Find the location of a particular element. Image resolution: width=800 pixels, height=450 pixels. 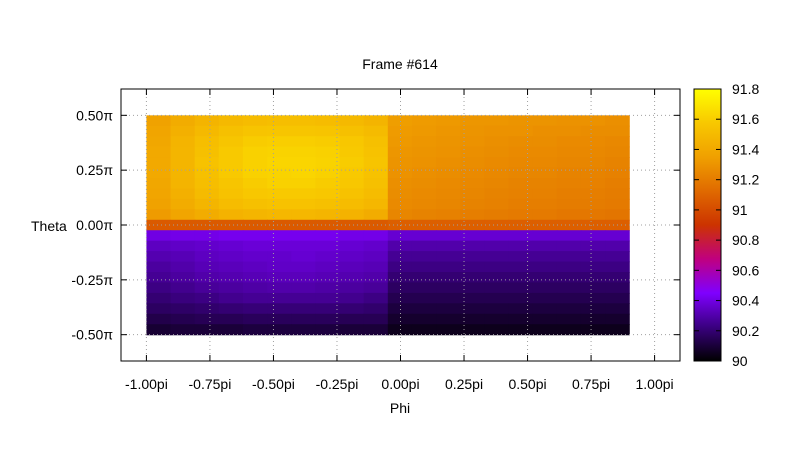

colorbar-tick-label: 91.2 is located at coordinates (745, 180).